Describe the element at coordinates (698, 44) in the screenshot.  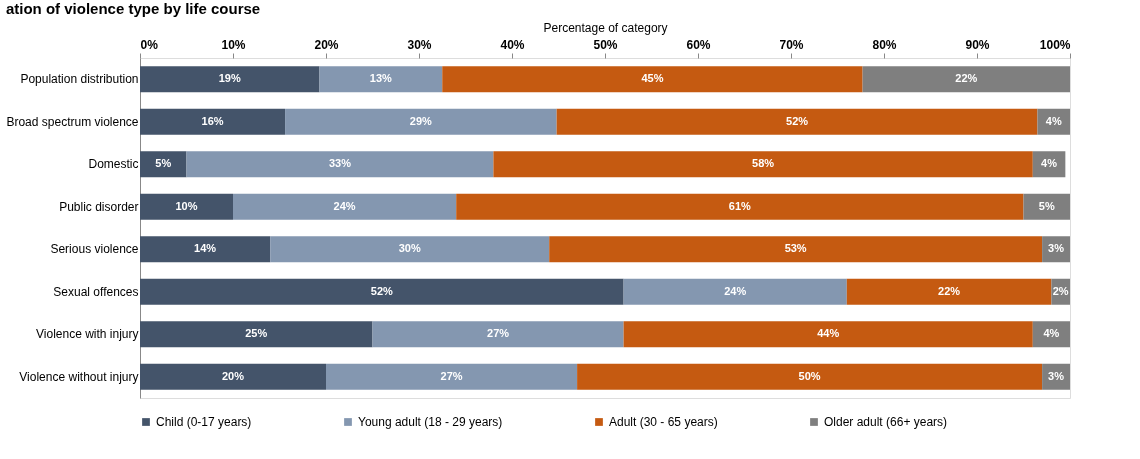
I see `x-tick-label: 60%` at that location.